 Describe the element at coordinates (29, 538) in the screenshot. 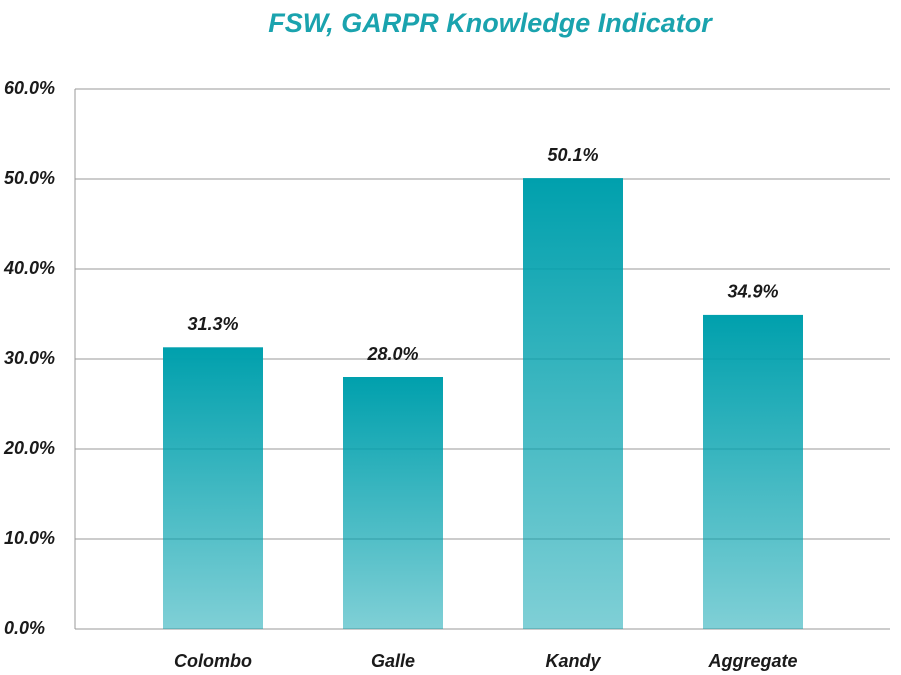

I see `y-tick-label: 10.0%` at that location.